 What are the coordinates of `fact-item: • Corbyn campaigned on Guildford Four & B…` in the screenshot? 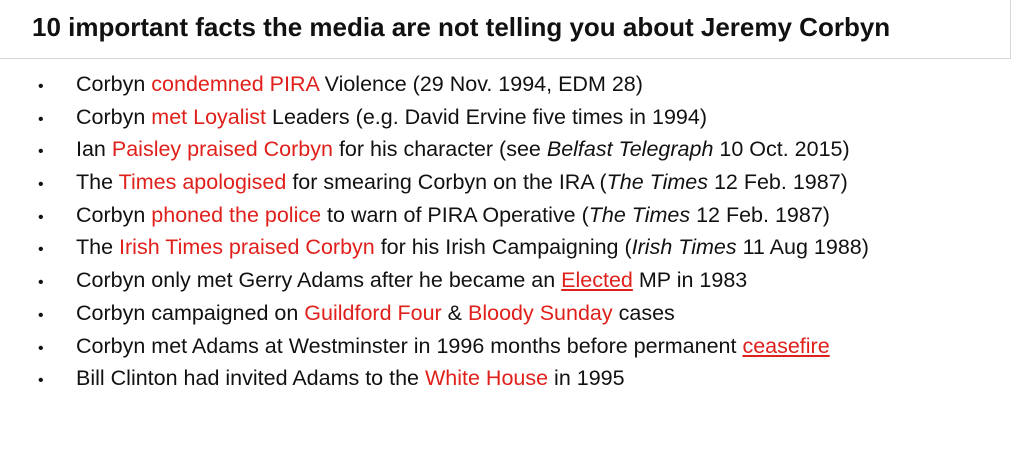 It's located at (453, 317).